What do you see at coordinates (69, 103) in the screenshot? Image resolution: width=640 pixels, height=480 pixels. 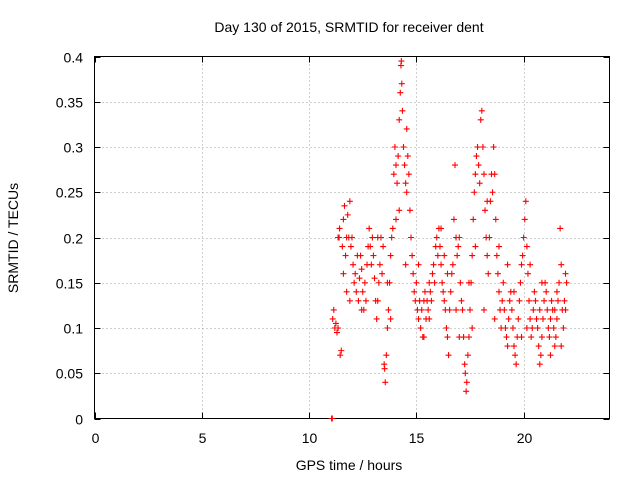 I see `y-tick-label: 0.35` at bounding box center [69, 103].